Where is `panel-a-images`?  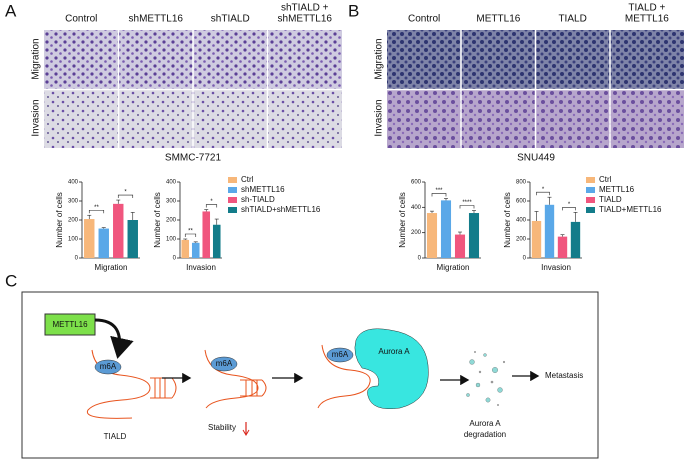 panel-a-images is located at coordinates (193, 89).